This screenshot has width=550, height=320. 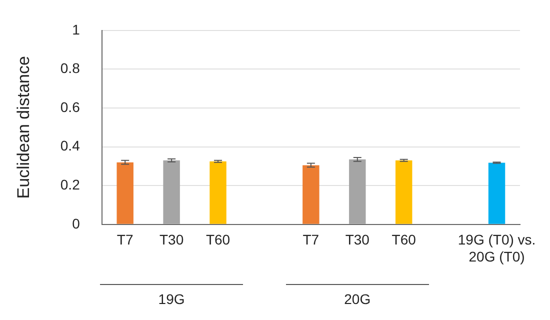 What do you see at coordinates (23, 127) in the screenshot?
I see `y-axis-title: Euclidean distance` at bounding box center [23, 127].